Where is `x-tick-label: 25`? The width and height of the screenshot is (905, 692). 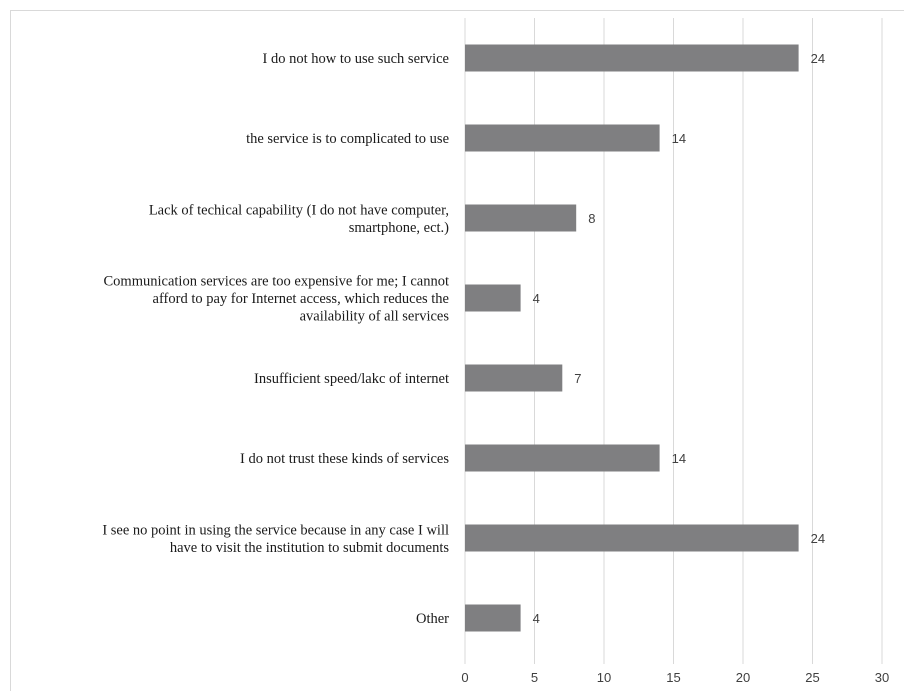 x-tick-label: 25 is located at coordinates (812, 677).